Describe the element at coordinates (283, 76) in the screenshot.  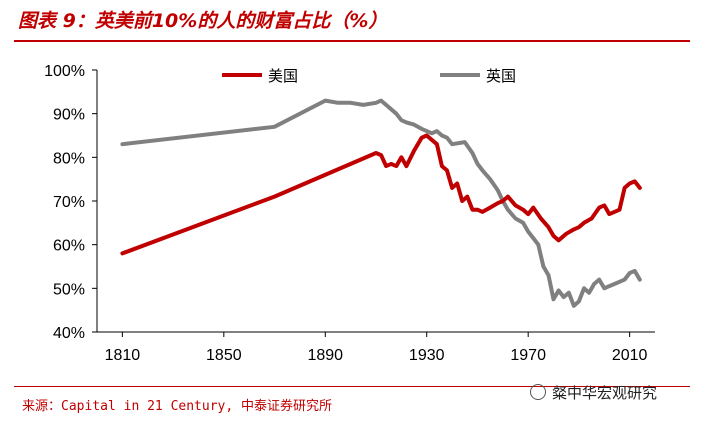
I see `legend-label: 美国` at that location.